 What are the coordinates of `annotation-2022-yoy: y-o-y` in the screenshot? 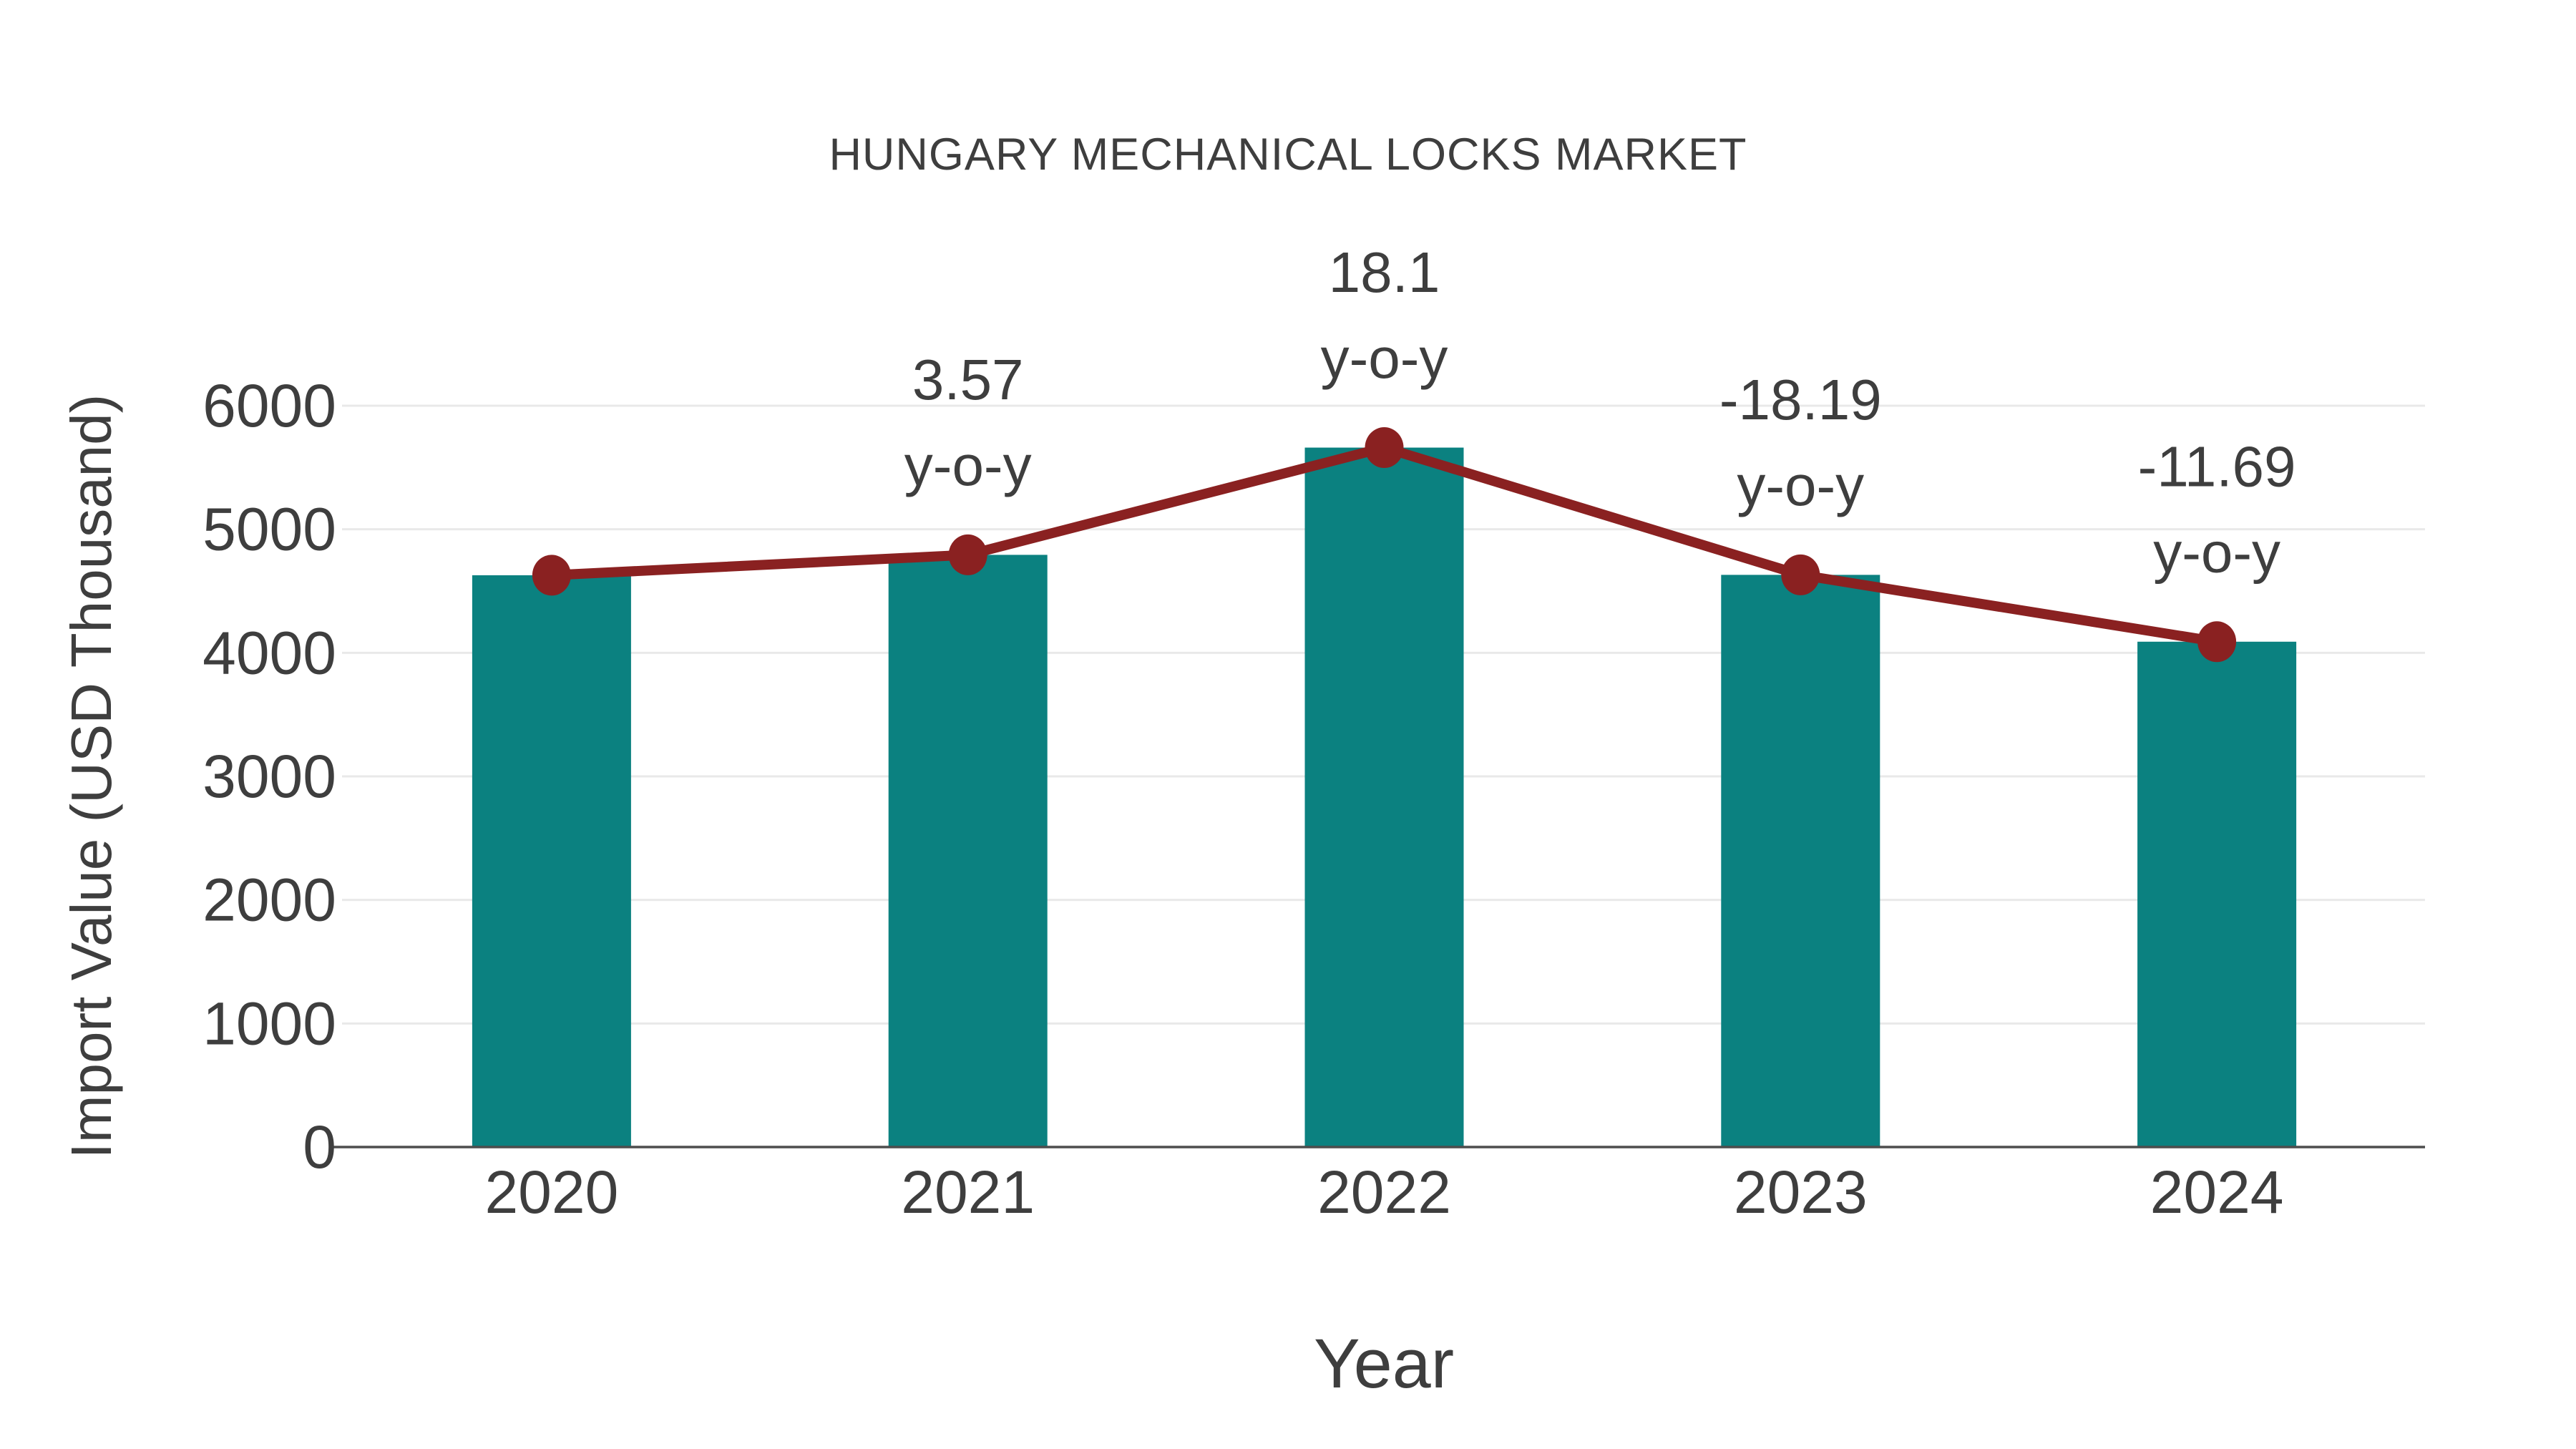 It's located at (1384, 358).